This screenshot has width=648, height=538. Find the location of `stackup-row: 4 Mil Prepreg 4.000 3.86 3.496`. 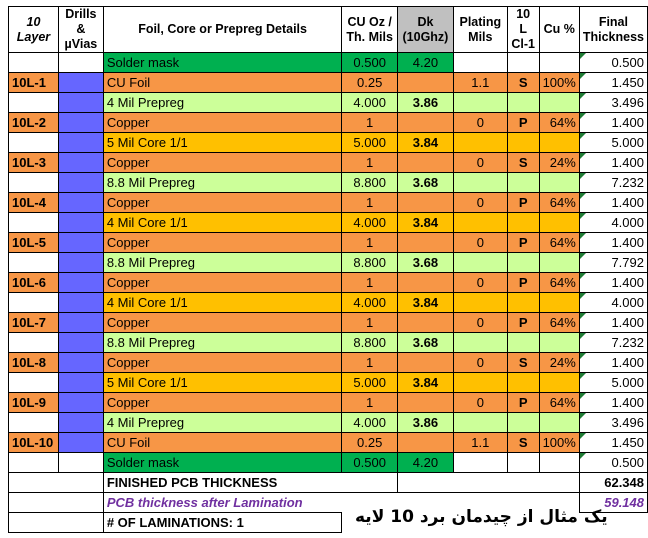

stackup-row: 4 Mil Prepreg 4.000 3.86 3.496 is located at coordinates (328, 102).